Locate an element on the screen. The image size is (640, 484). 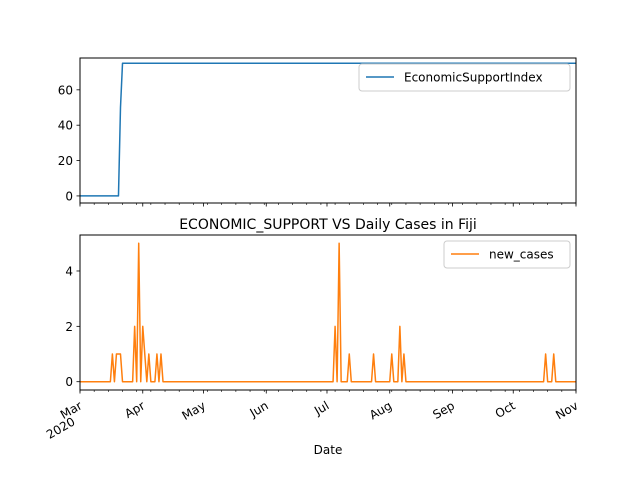
bottom-chart-title: ECONOMIC_SUPPORT VS Daily Cases in Fiji is located at coordinates (328, 225).